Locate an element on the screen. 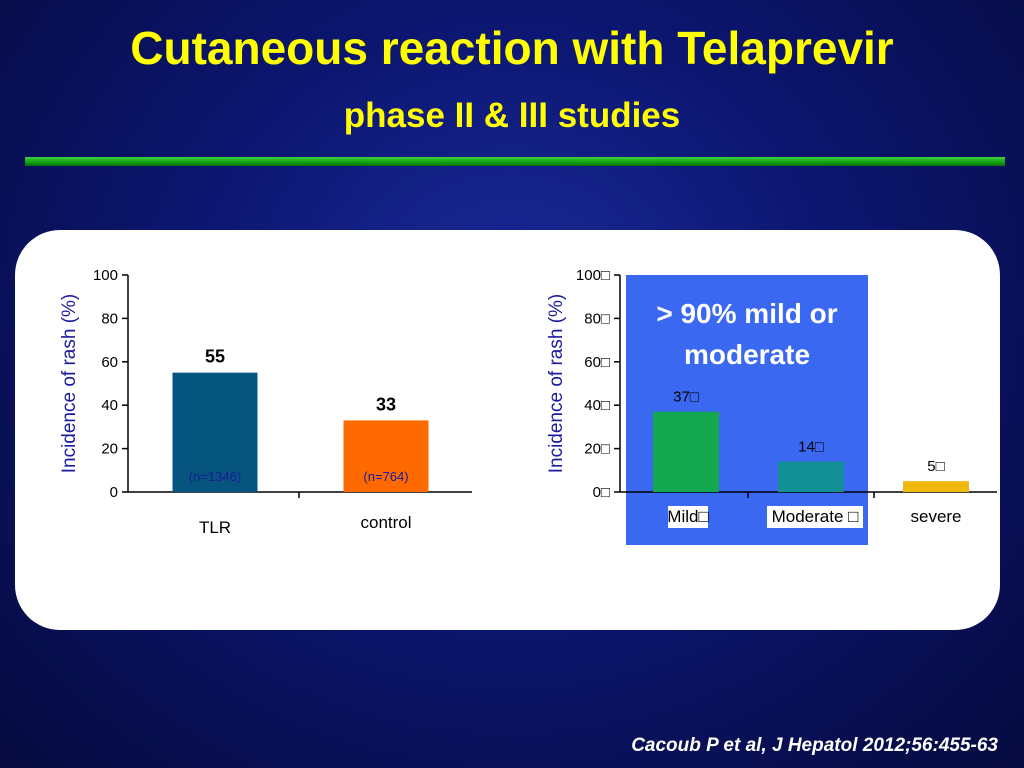 This screenshot has width=1024, height=768. chart2-y-tick-label-2: 40□ is located at coordinates (597, 405).